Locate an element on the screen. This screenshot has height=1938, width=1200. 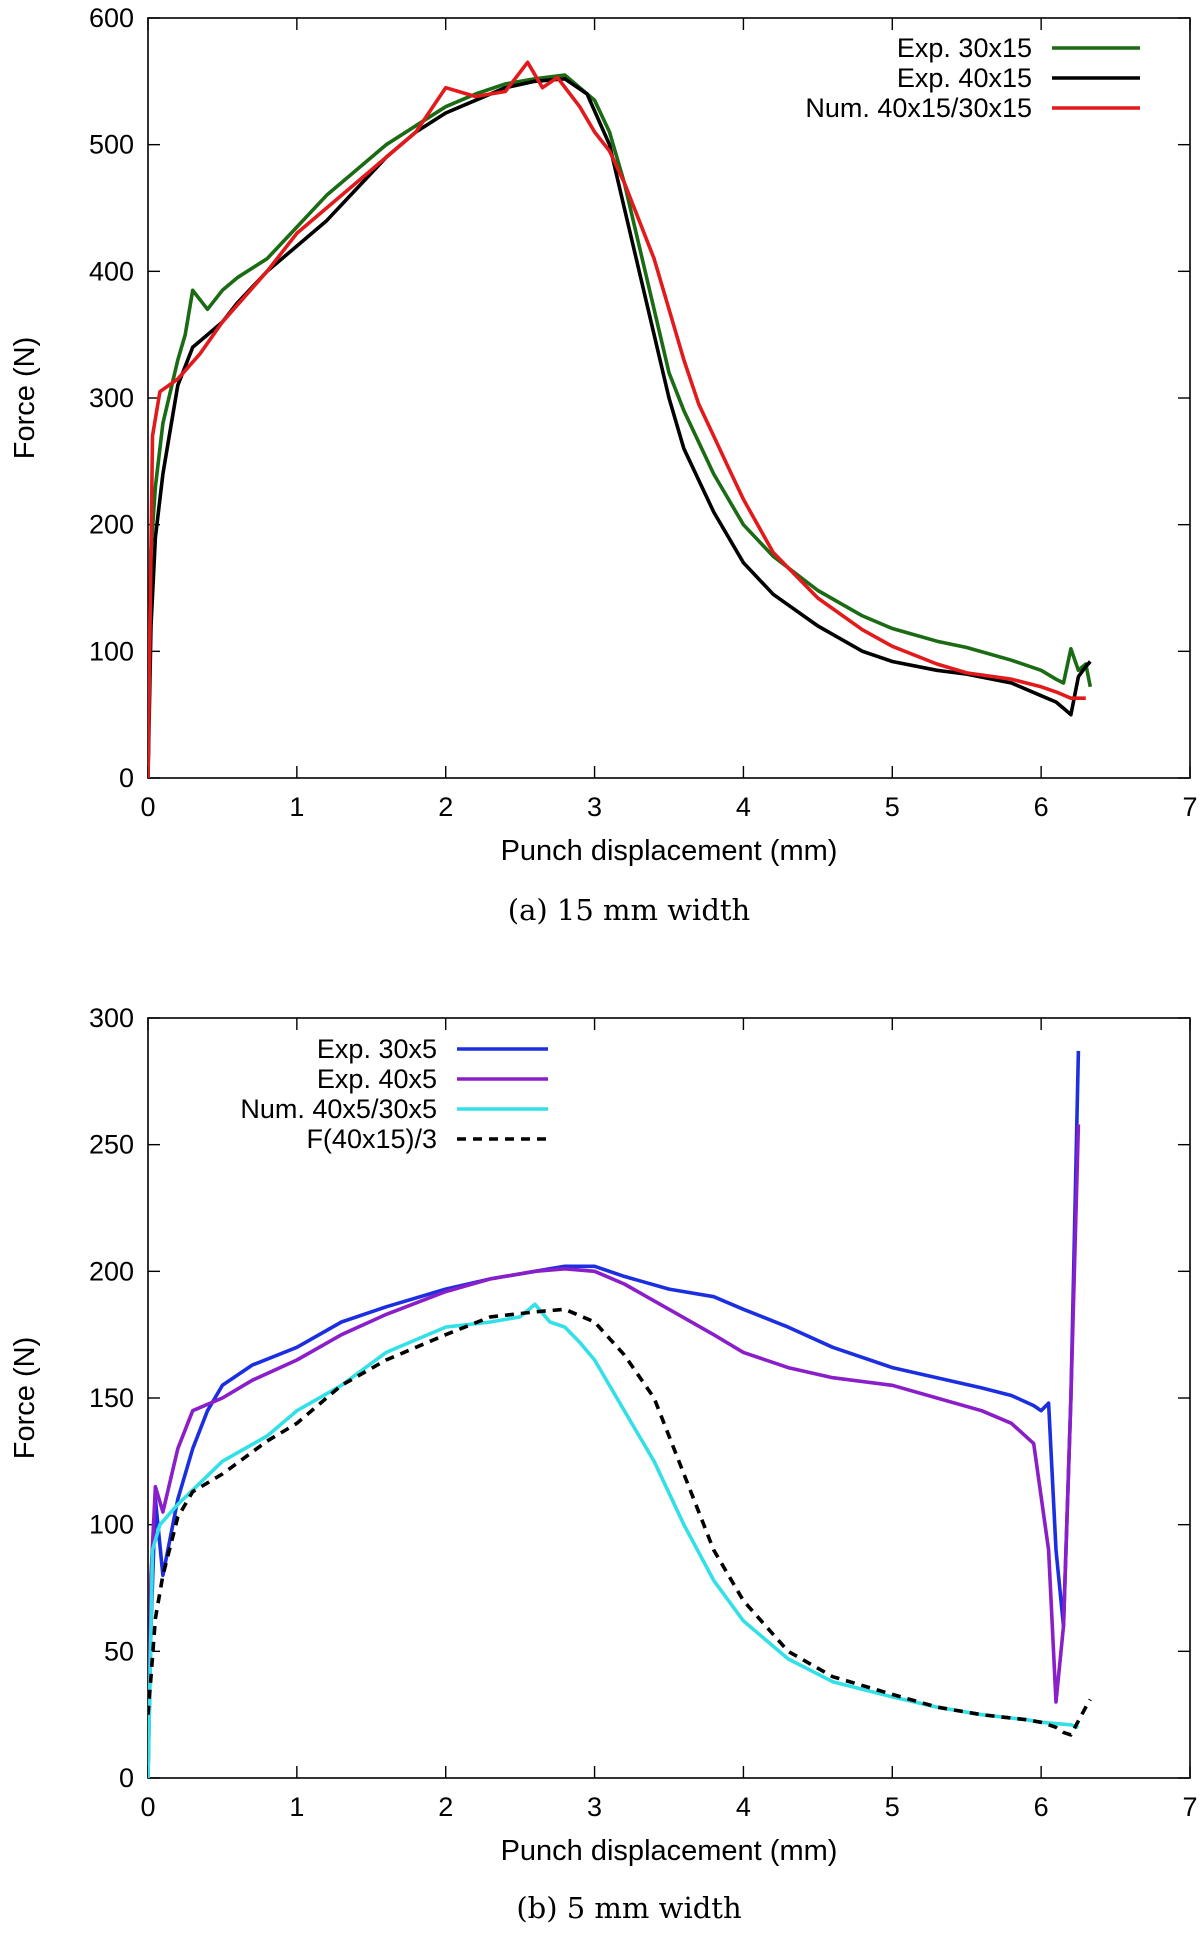
legend-label: Exp. 30x5 is located at coordinates (377, 1049).